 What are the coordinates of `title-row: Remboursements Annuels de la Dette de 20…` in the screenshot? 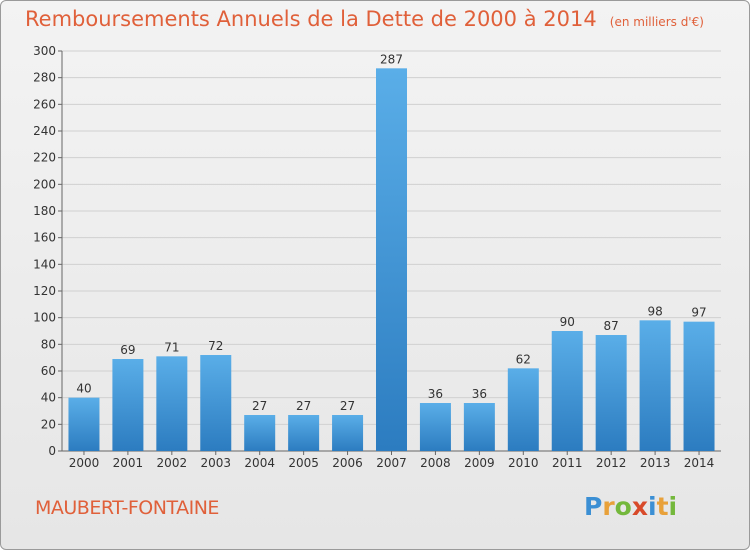 It's located at (364, 19).